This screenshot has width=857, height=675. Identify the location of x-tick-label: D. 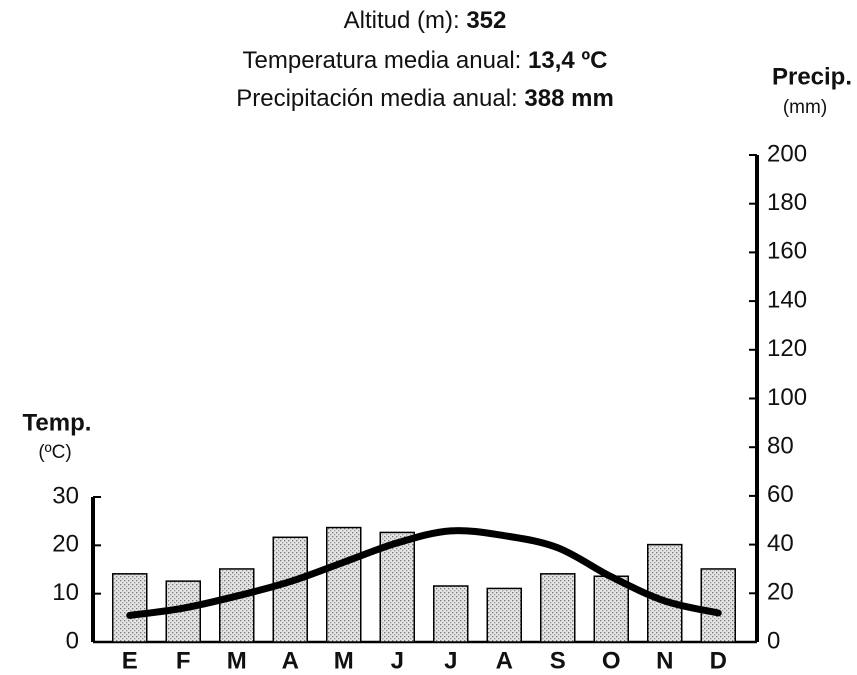
(718, 660).